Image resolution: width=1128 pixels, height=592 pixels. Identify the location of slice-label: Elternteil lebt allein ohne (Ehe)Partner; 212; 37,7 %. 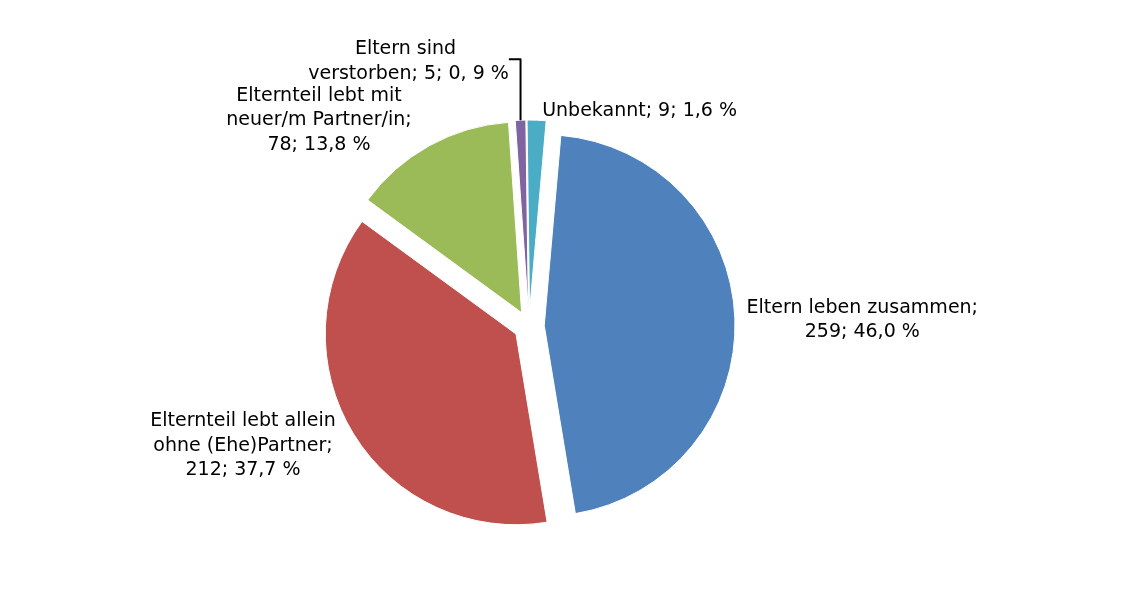
(243, 444).